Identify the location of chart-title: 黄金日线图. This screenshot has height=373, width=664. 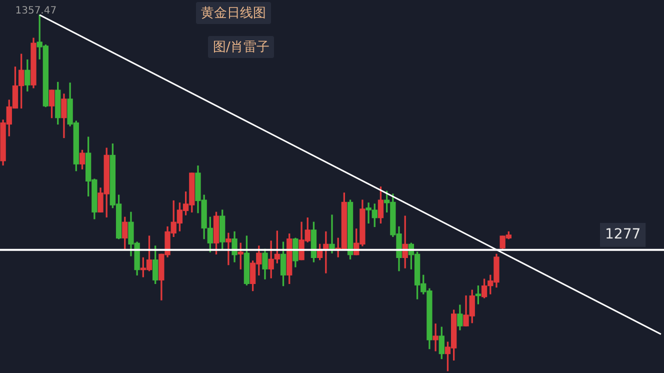
(233, 13).